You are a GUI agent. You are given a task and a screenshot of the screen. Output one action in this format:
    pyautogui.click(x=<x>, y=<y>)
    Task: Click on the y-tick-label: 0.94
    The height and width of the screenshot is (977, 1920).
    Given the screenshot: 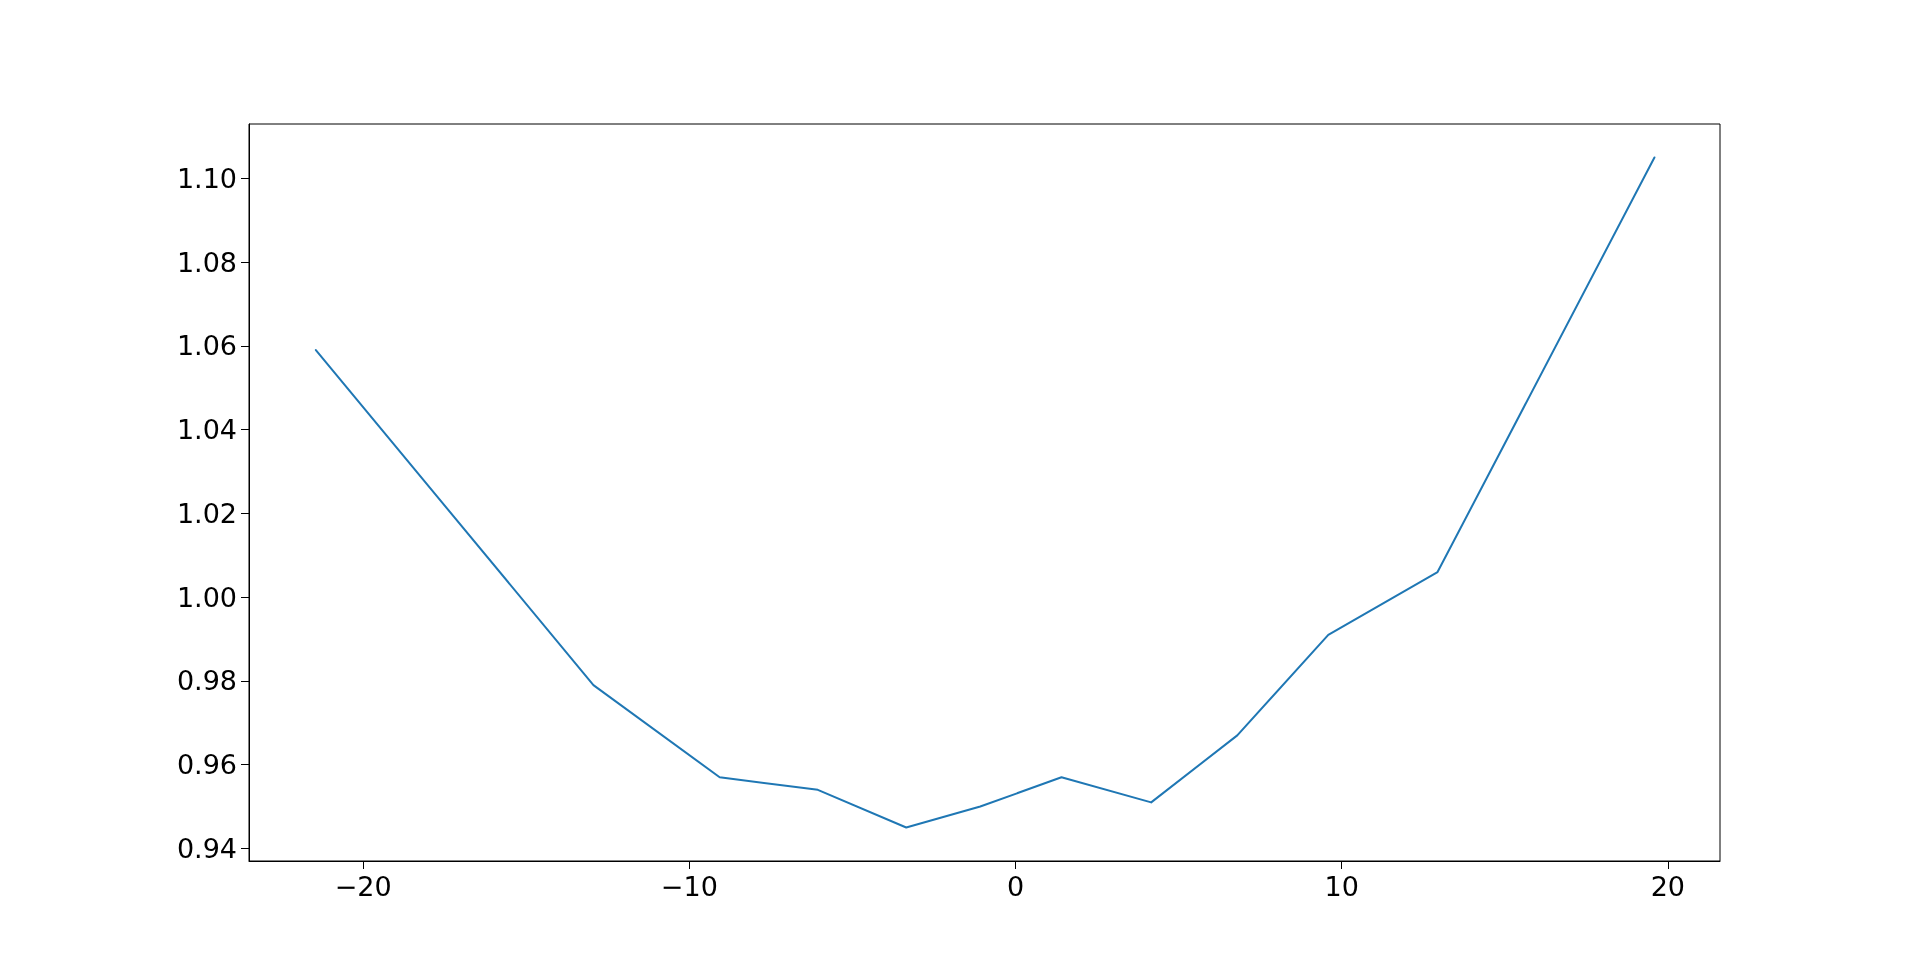 What is the action you would take?
    pyautogui.click(x=206, y=848)
    